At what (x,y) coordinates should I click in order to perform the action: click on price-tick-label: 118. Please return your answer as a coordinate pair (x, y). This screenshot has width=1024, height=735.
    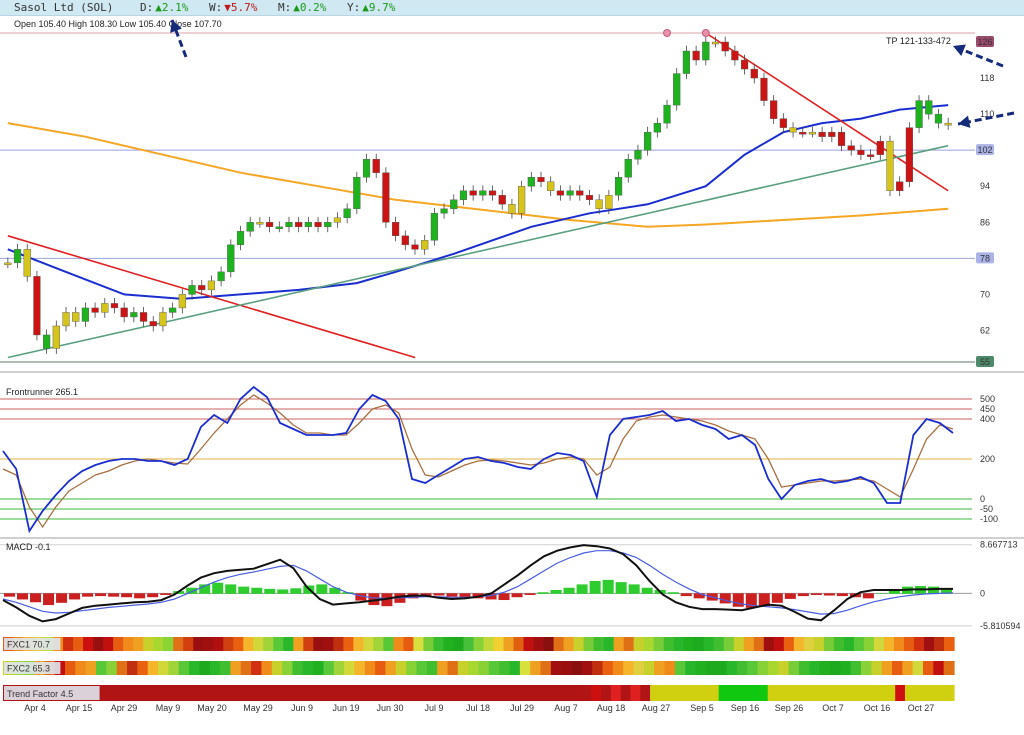
    Looking at the image, I should click on (987, 78).